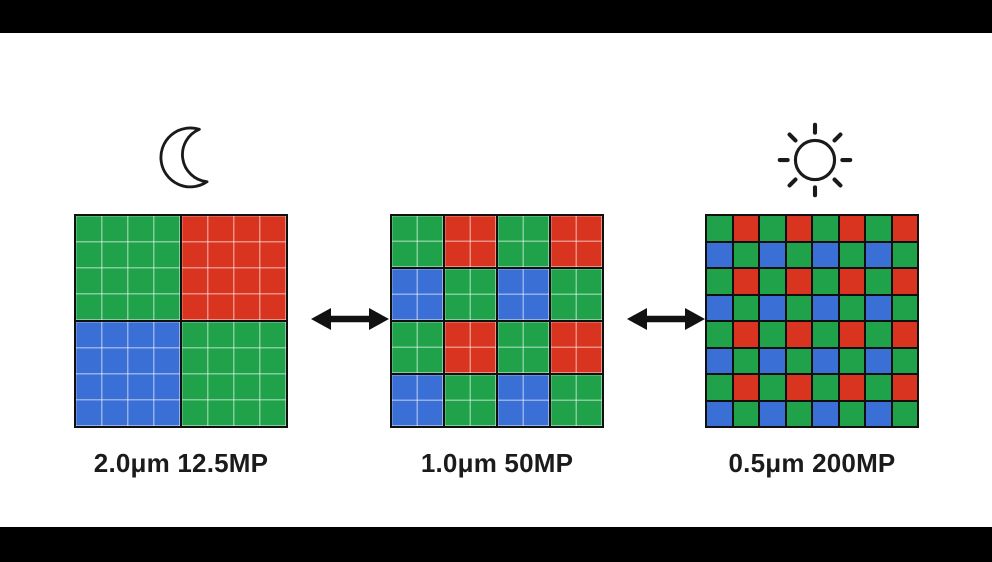  Describe the element at coordinates (181, 321) in the screenshot. I see `sensor-grid-2um` at that location.